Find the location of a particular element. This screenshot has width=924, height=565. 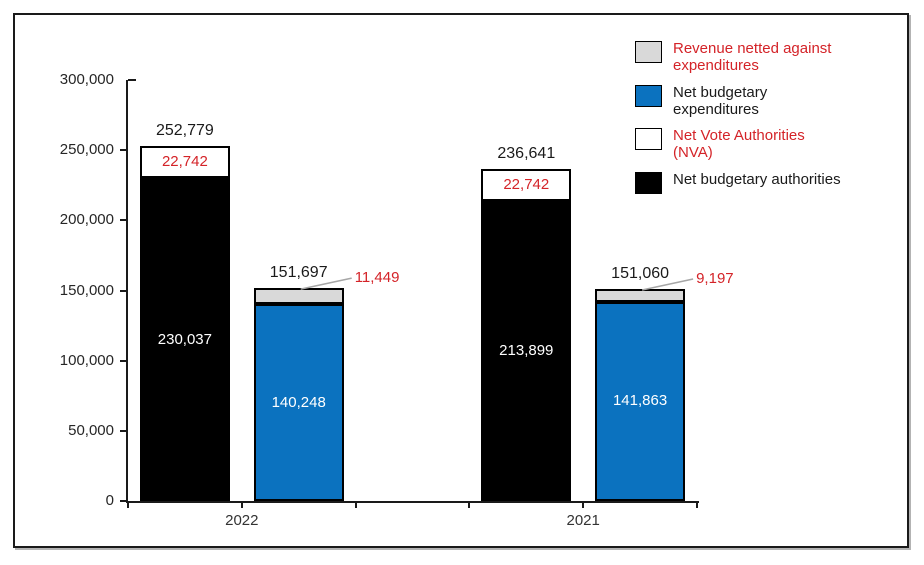

legend-item-revenue-netted-against-expenditures: Revenue netted against expenditures is located at coordinates (741, 57).